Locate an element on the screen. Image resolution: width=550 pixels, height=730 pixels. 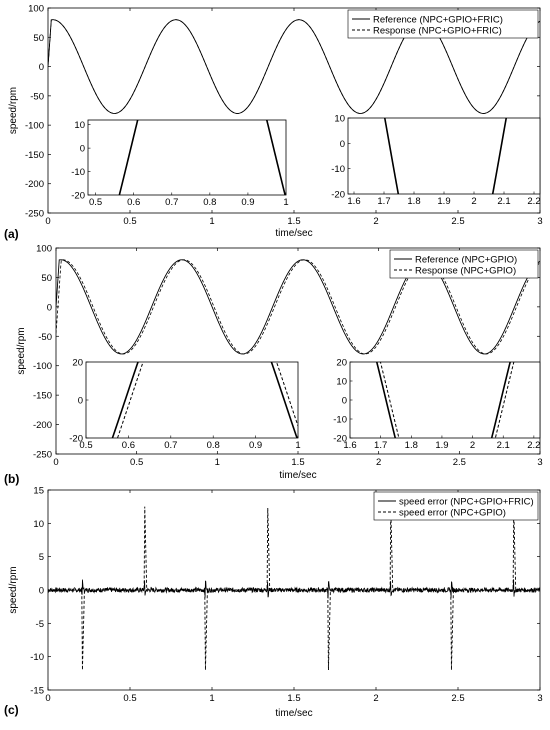
legend-entry: Response (NPC+GPIO) is located at coordinates (465, 270).